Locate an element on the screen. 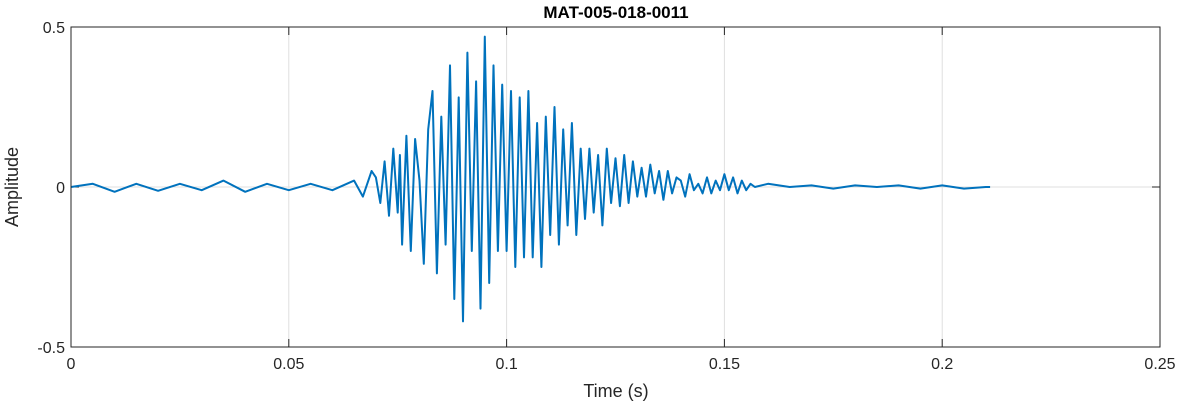 This screenshot has width=1182, height=404. x-axis-label: Time (s) is located at coordinates (615, 391).